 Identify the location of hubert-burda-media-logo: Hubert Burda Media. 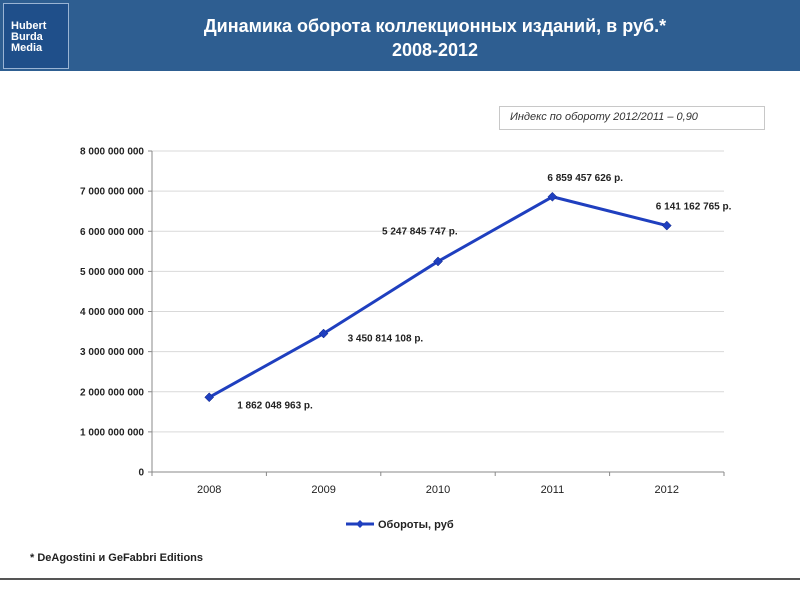
(36, 36).